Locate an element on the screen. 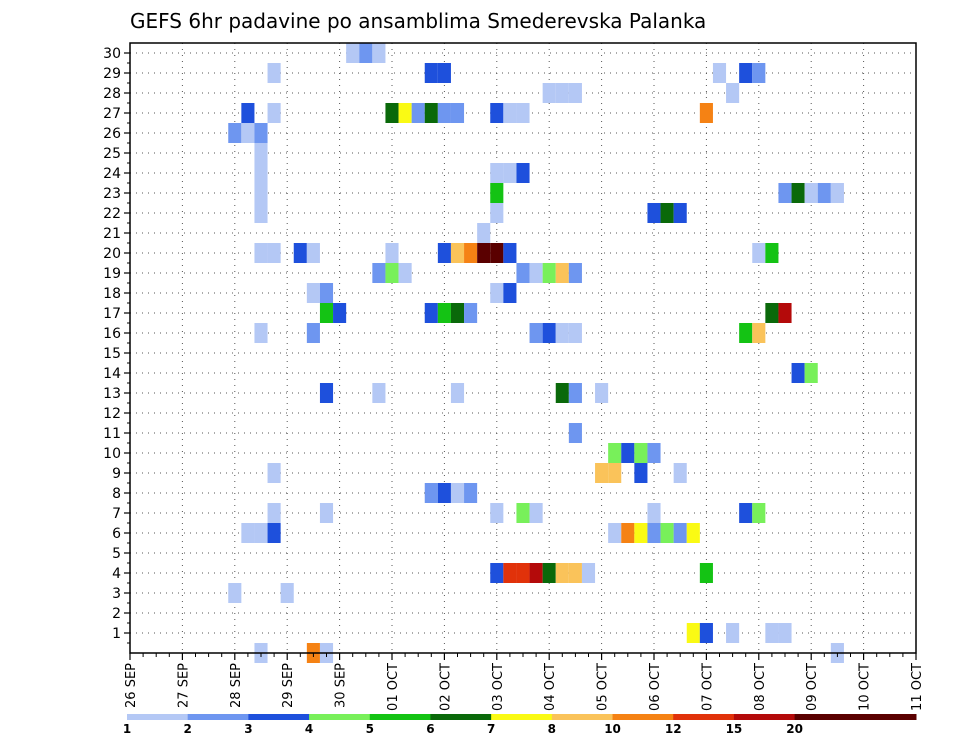  color-legend: 1 2 3 4 5 6 7 8 10 12 15 20 is located at coordinates (520, 725).